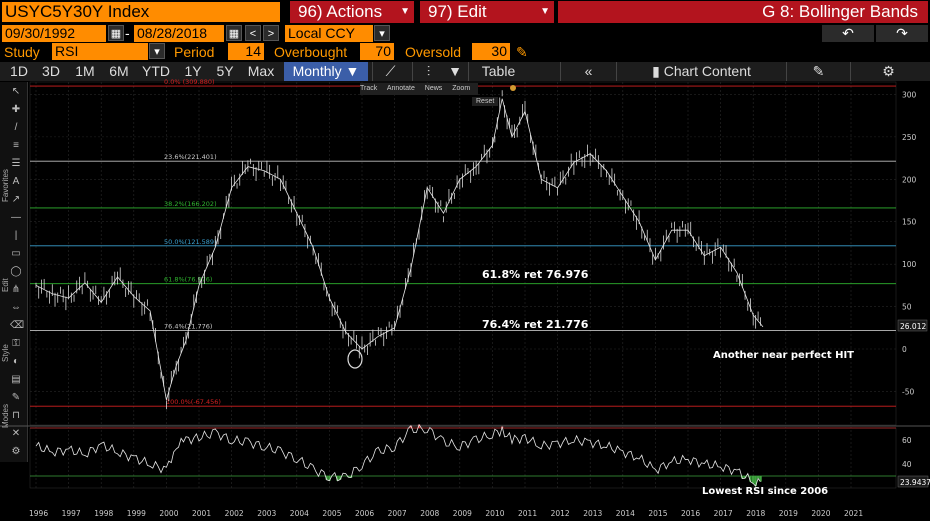 The height and width of the screenshot is (521, 930). What do you see at coordinates (16, 433) in the screenshot?
I see `delete-icon: ✕` at bounding box center [16, 433].